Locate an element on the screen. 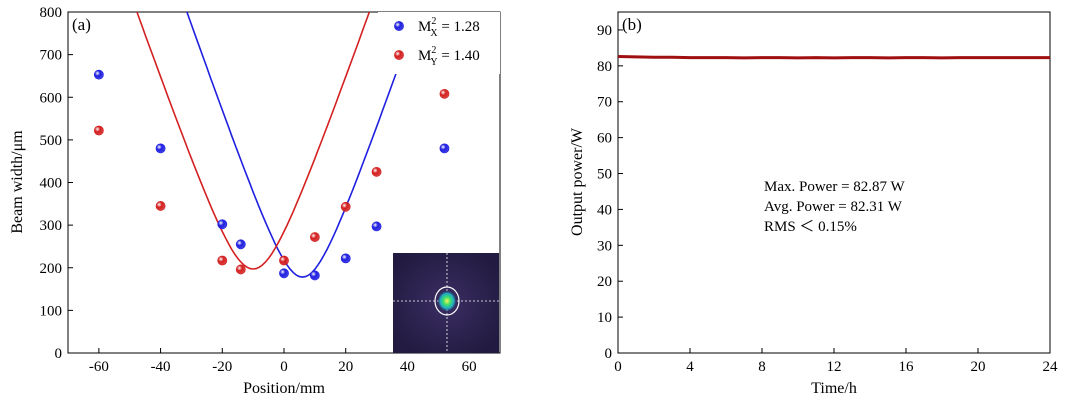 The height and width of the screenshot is (415, 1080). y-tick-label-b: 80 is located at coordinates (604, 67).